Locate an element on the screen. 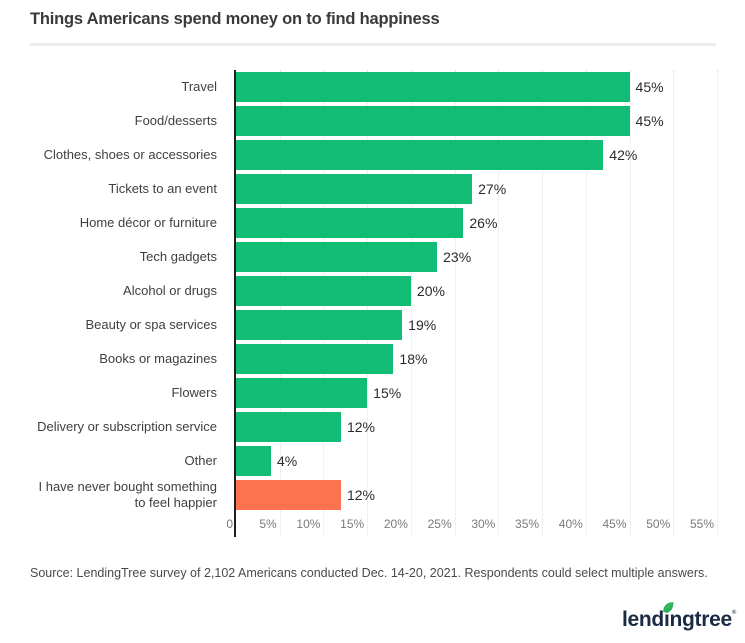 The height and width of the screenshot is (643, 745). x-tick-label: 30% is located at coordinates (483, 524).